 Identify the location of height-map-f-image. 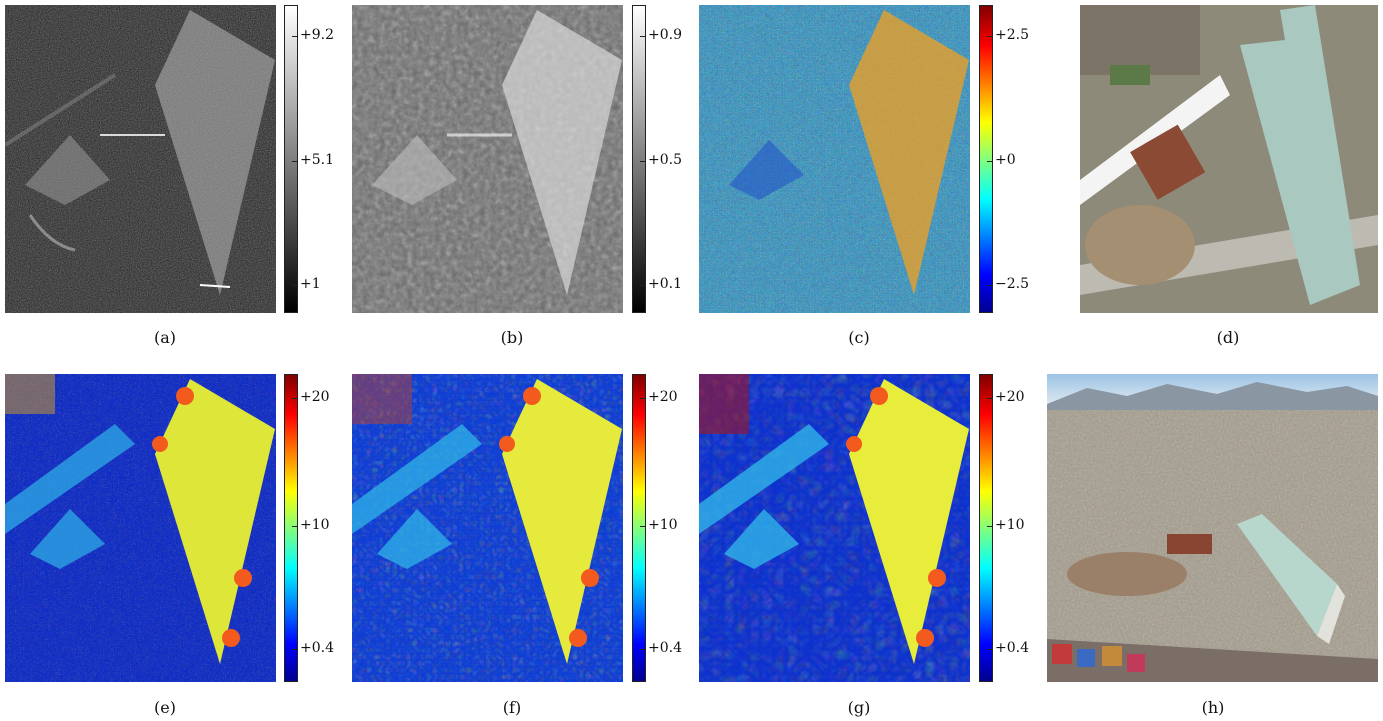
(487, 528).